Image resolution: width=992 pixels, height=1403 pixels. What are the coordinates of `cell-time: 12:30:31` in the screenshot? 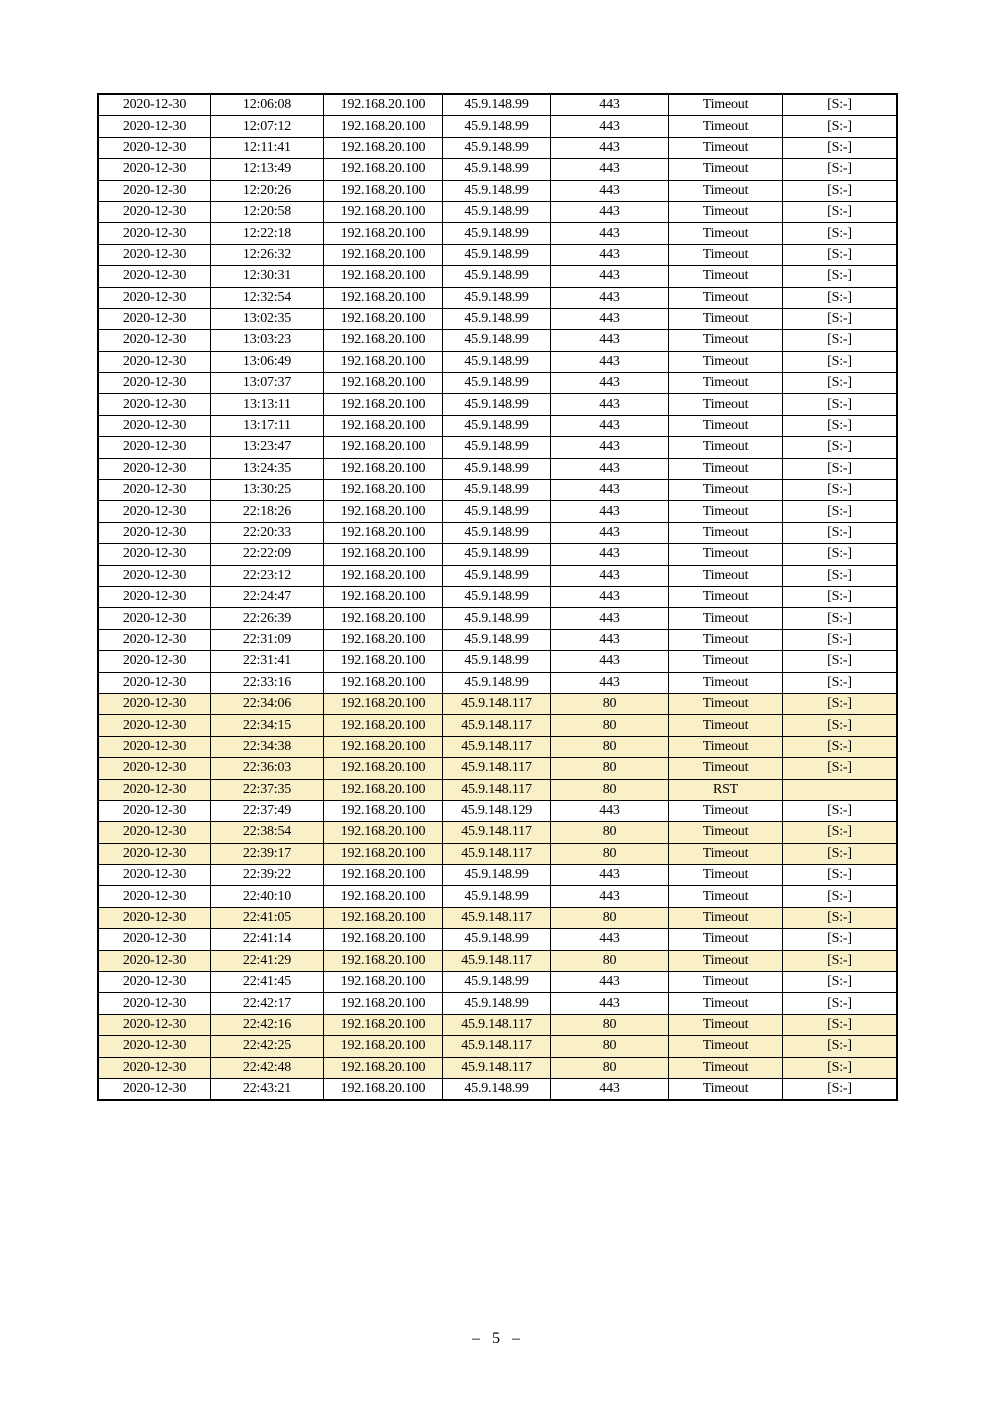 It's located at (267, 276).